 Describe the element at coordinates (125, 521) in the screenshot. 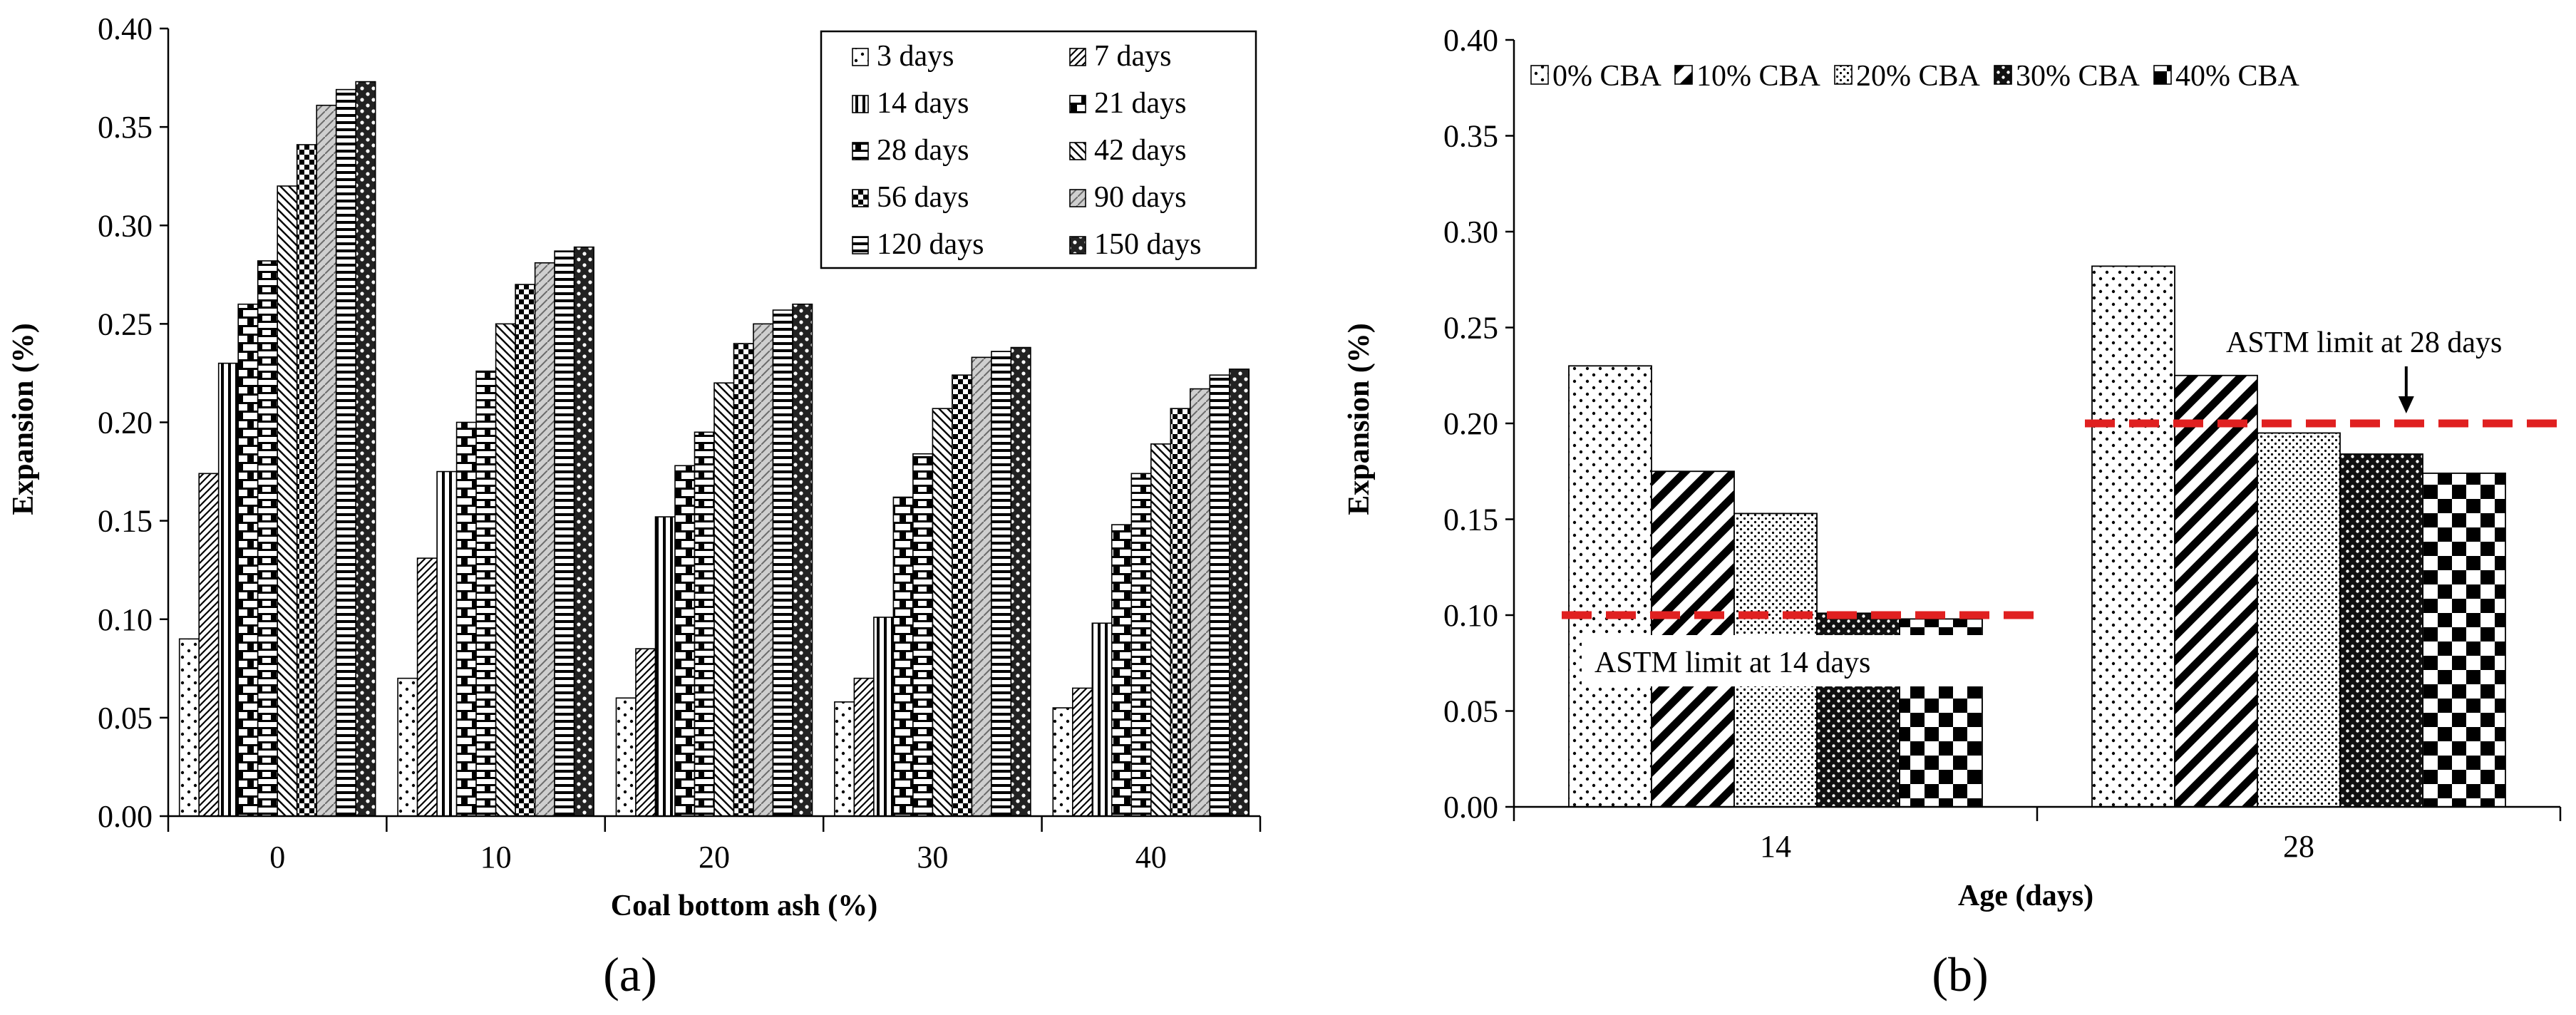

I see `y-tick-label-a: 0.15` at that location.